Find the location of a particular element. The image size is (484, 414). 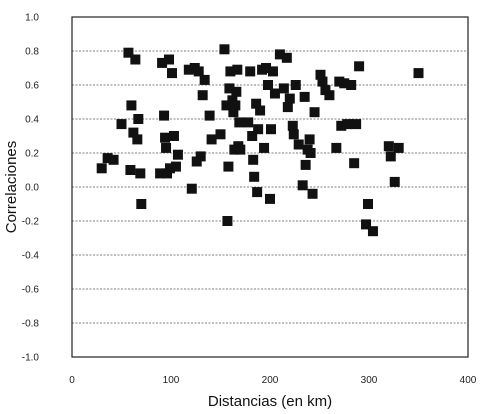

y-axis-ticks: 1.0 0.8 0.6 0.4 0.2 0.0 -0.2 -0.4 -0.6 -0.8 -1.0 is located at coordinates (31, 188).